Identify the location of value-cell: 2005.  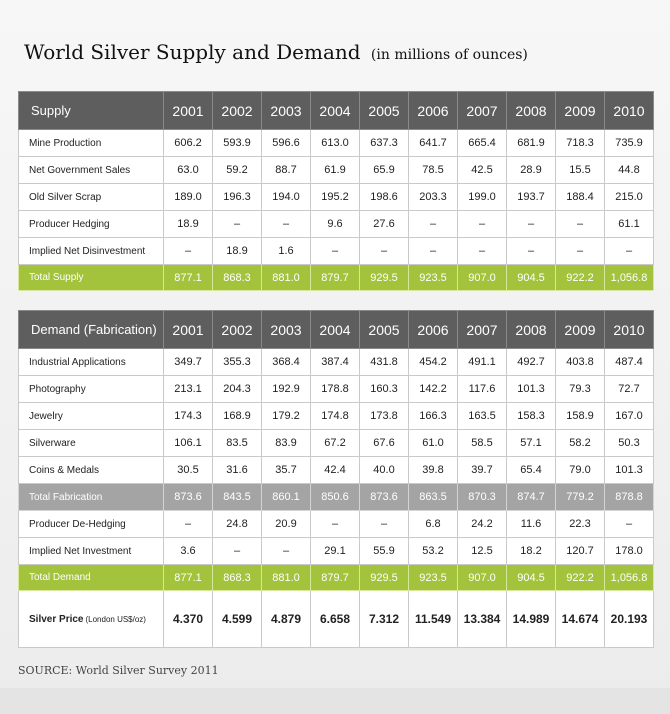
(384, 329).